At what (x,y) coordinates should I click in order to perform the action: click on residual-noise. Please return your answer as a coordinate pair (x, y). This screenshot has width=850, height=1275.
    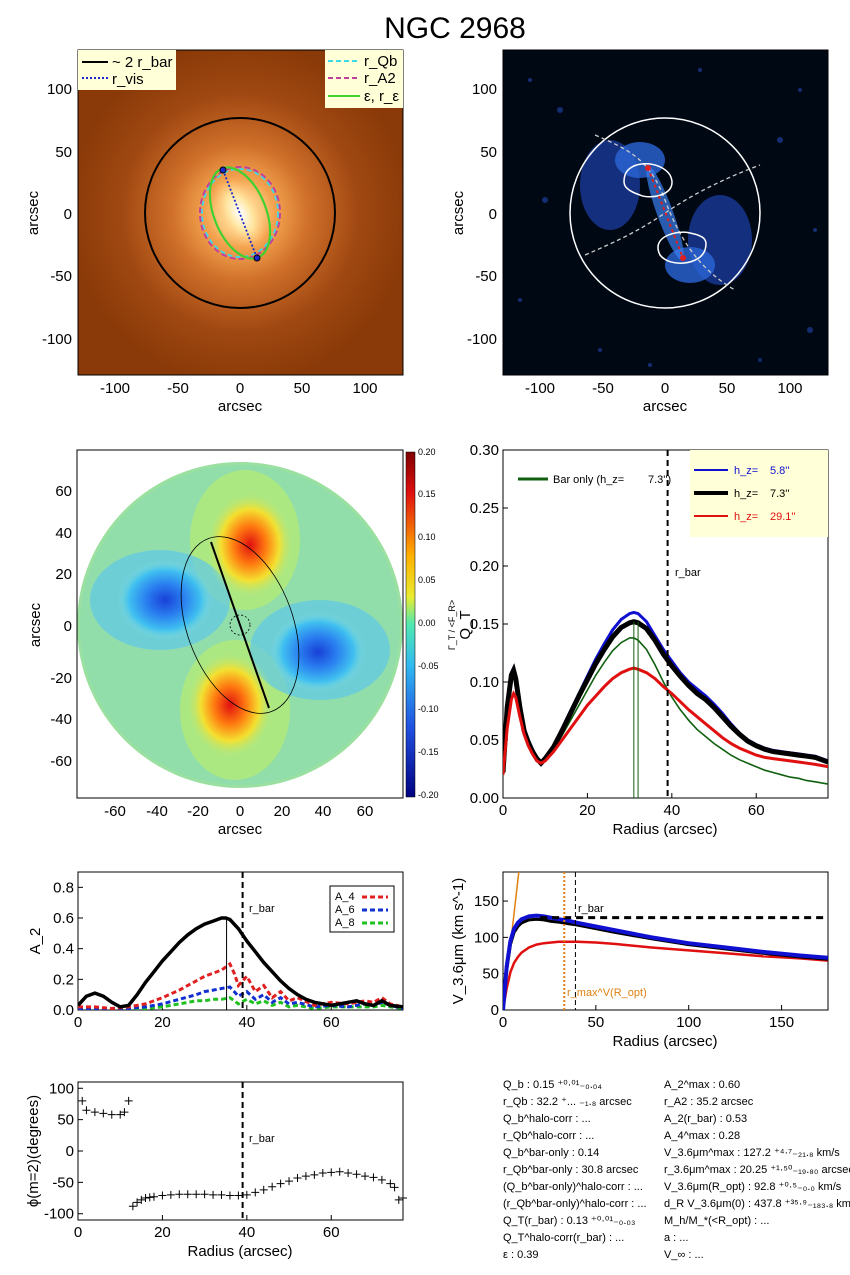
    Looking at the image, I should click on (667, 217).